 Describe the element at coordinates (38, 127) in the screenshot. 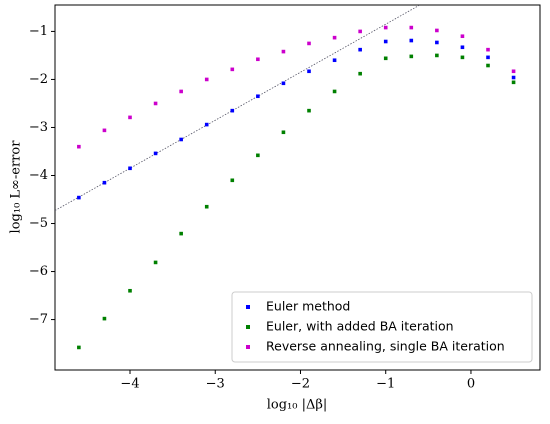

I see `y-tick-label: −3` at that location.